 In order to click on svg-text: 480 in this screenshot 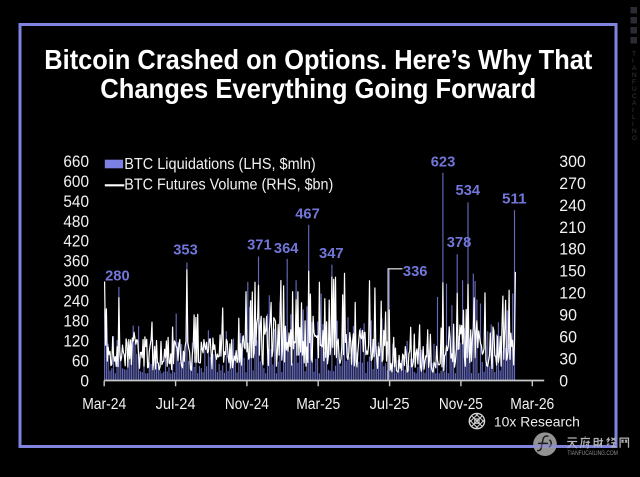, I will do `click(76, 221)`.